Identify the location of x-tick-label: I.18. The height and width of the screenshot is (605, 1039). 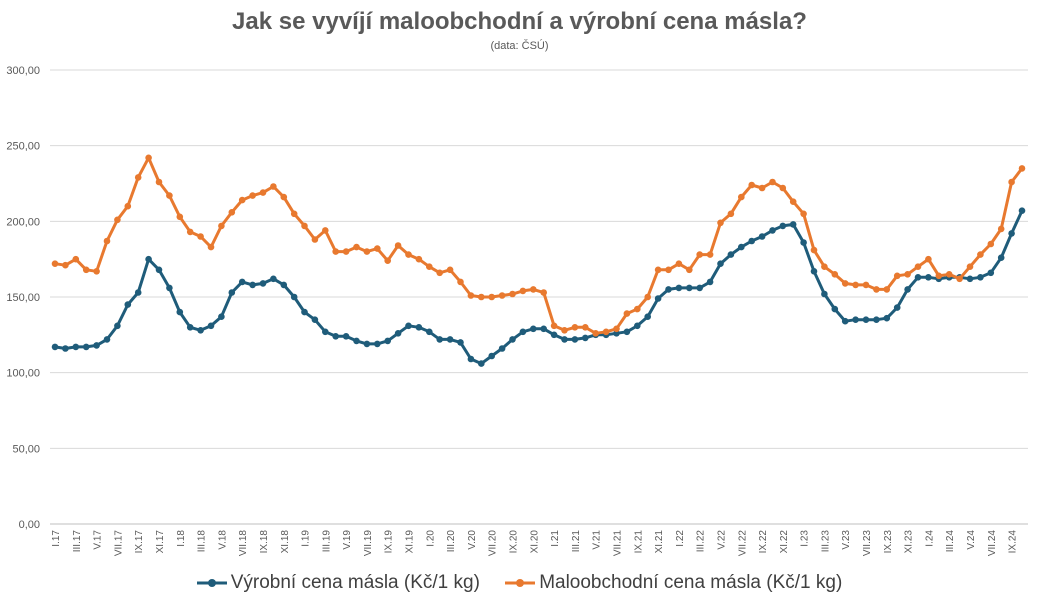
(181, 538).